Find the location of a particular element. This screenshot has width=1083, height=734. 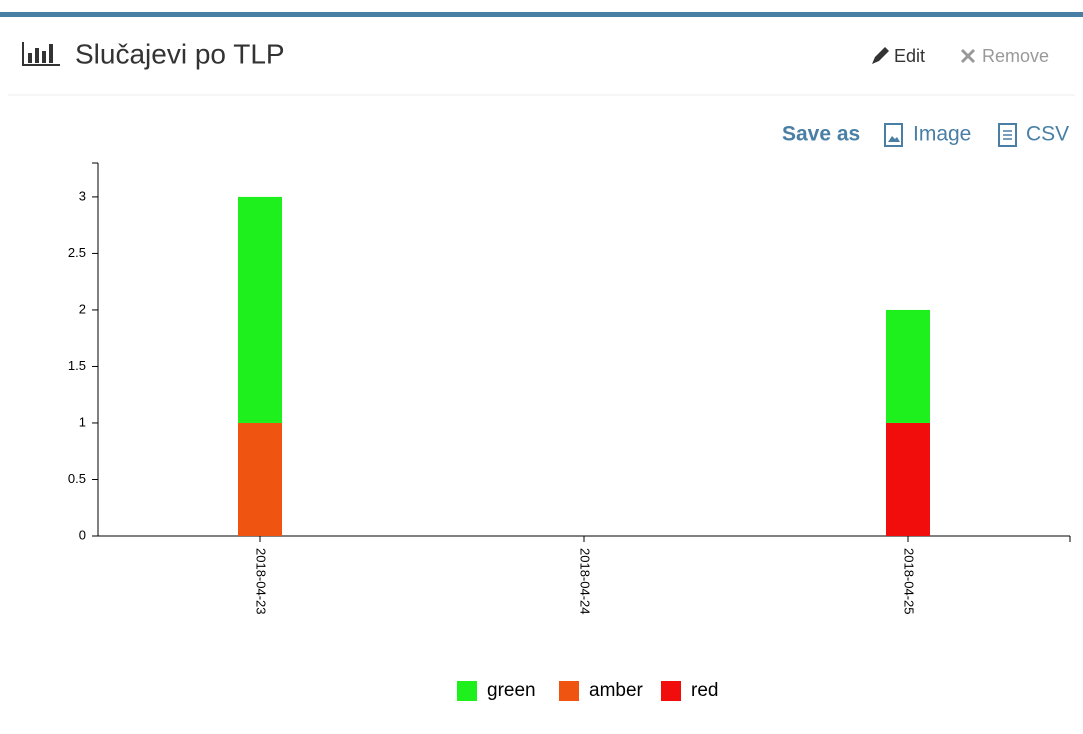

legend-label: red is located at coordinates (704, 690).